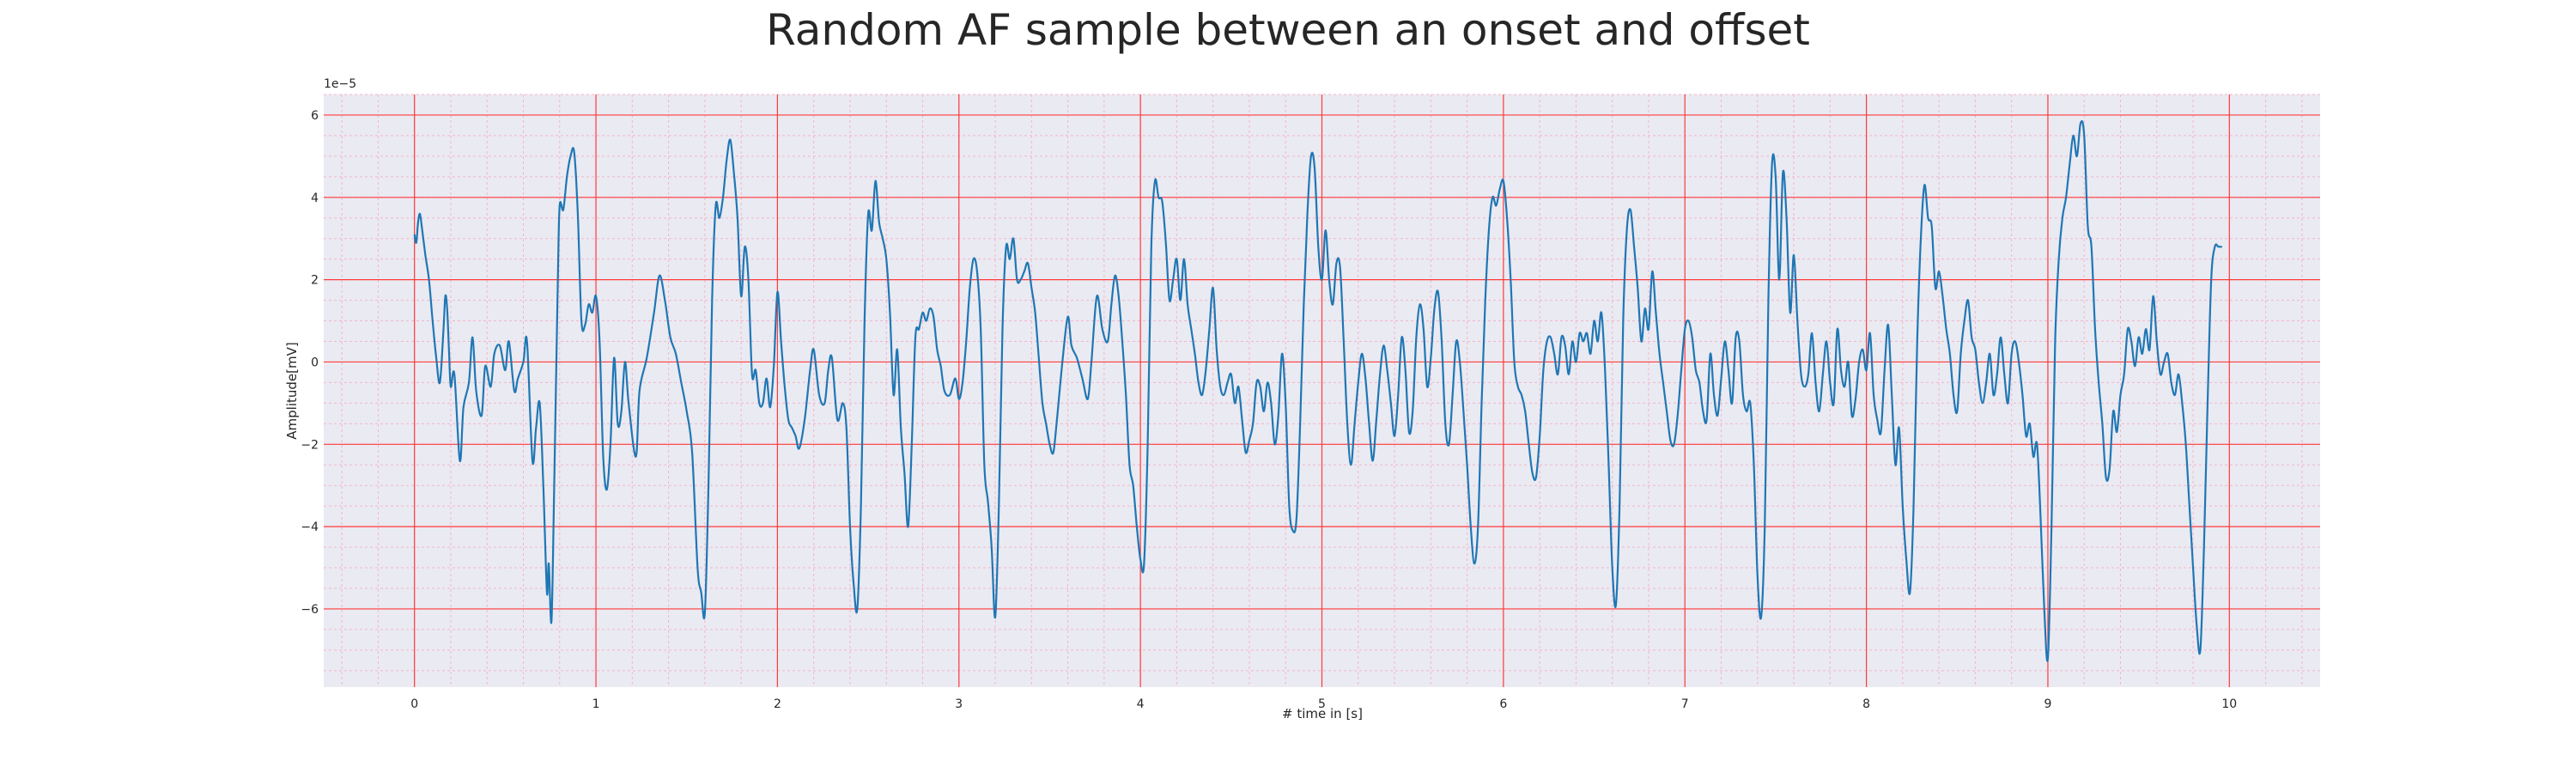 This screenshot has height=773, width=2576. Describe the element at coordinates (777, 704) in the screenshot. I see `x-tick-label: 2` at that location.